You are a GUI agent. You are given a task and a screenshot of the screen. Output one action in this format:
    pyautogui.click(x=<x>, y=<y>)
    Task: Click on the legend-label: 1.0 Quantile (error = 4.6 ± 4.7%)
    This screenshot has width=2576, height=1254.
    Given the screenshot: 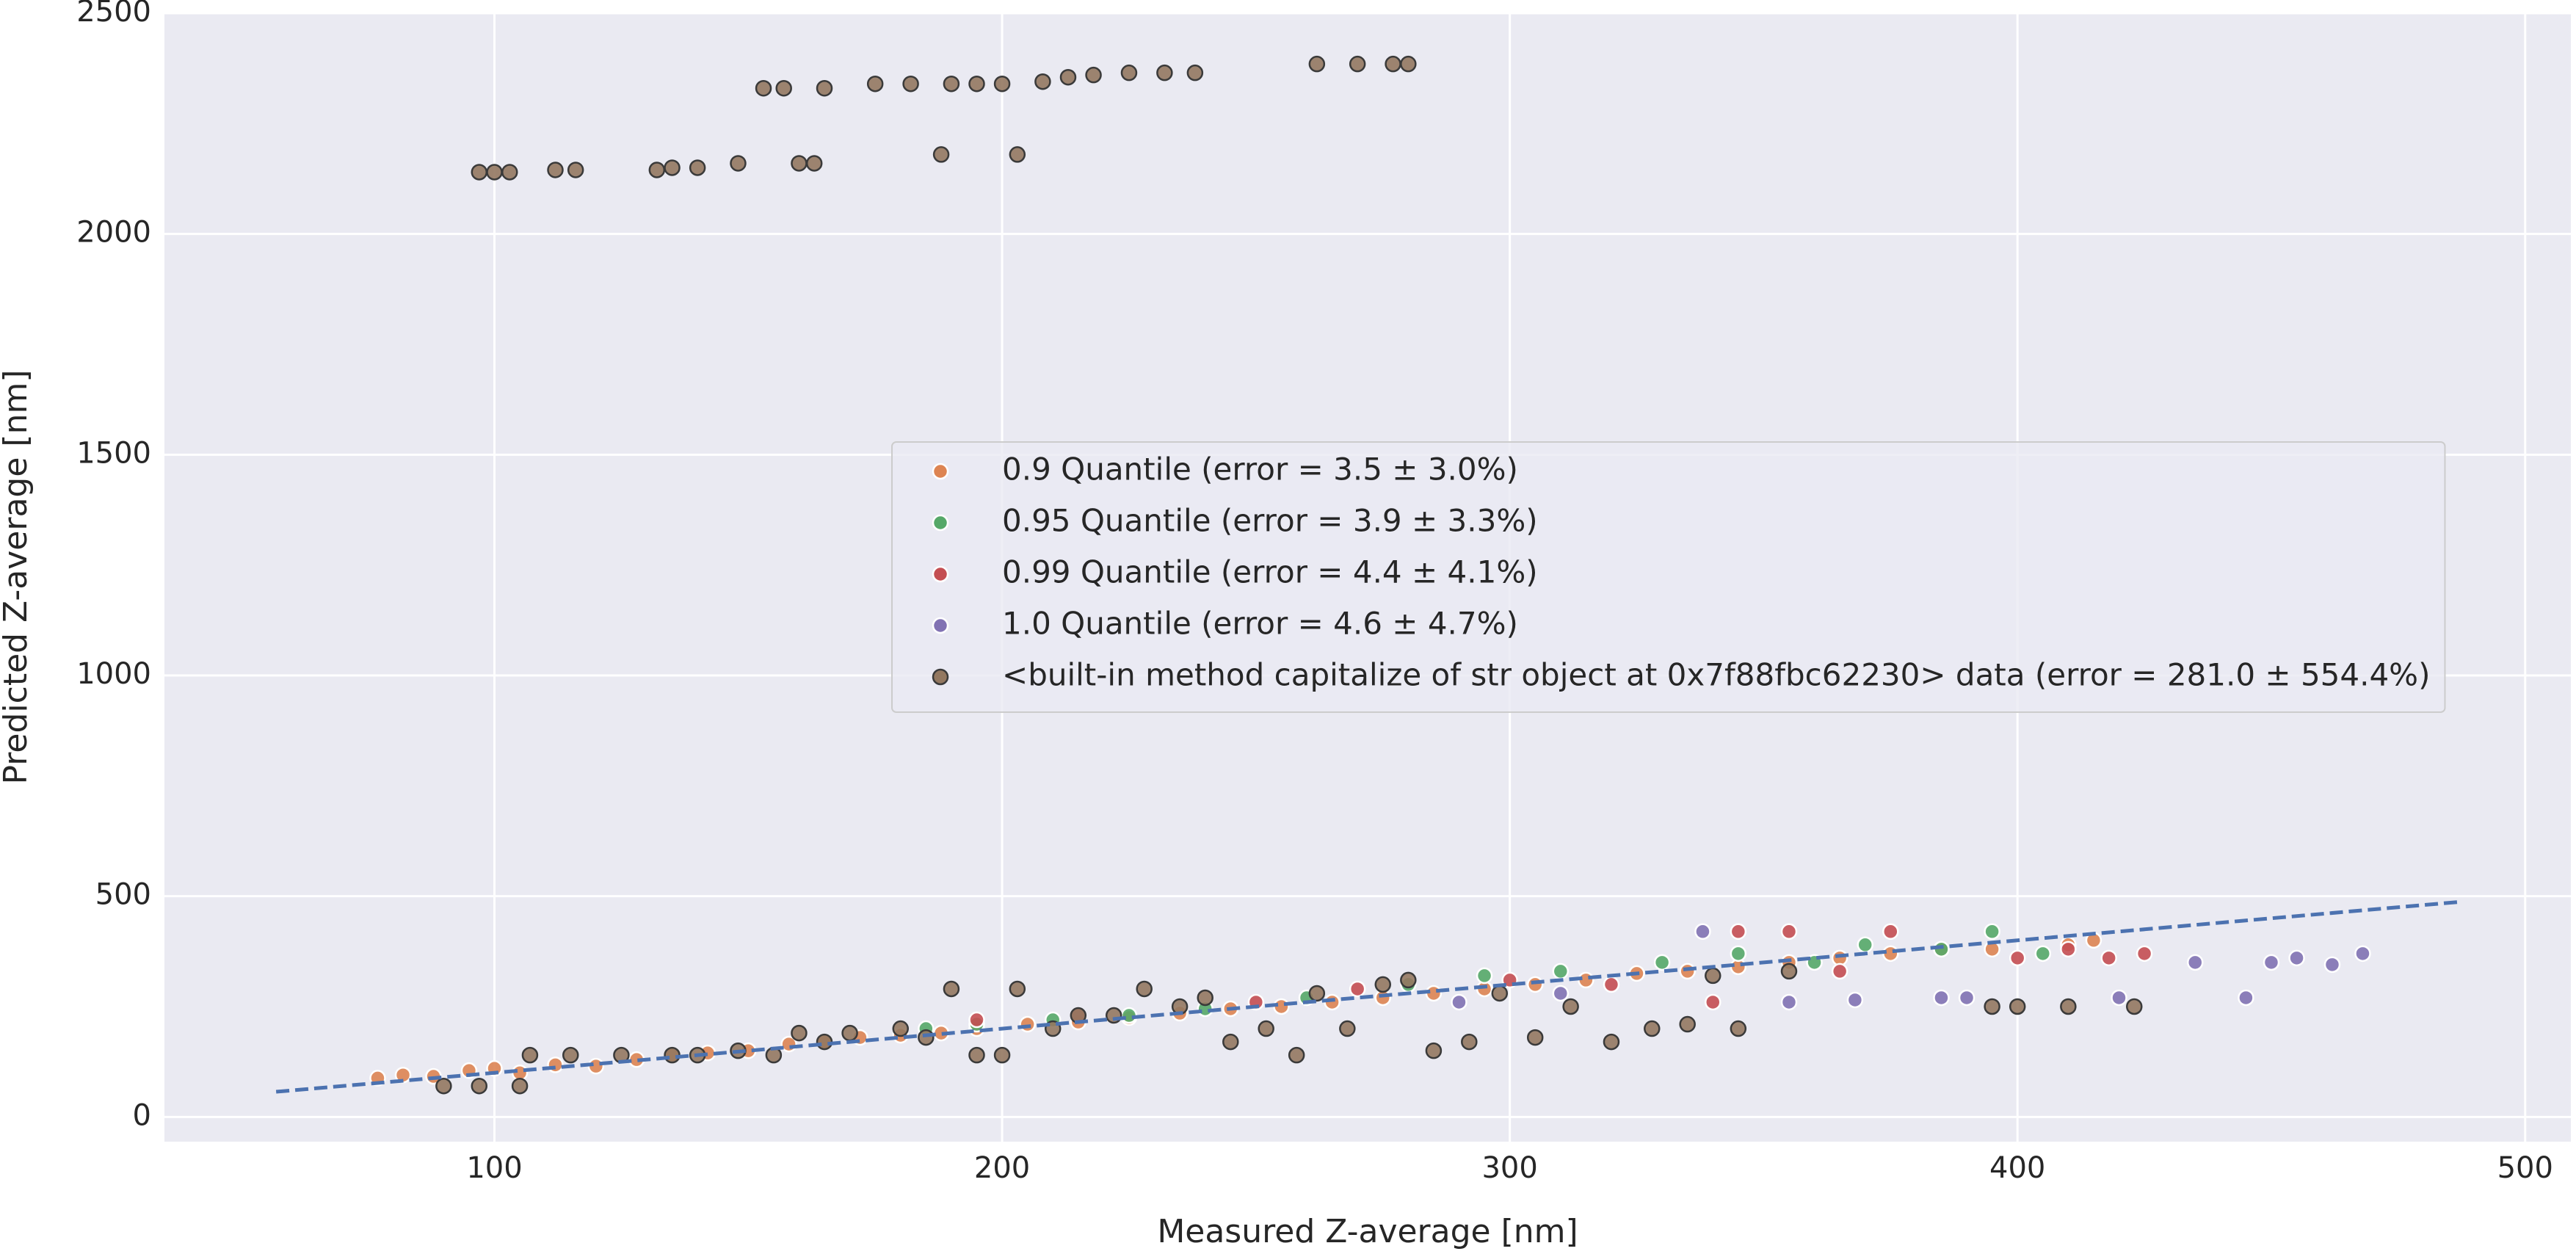 What is the action you would take?
    pyautogui.click(x=1260, y=624)
    